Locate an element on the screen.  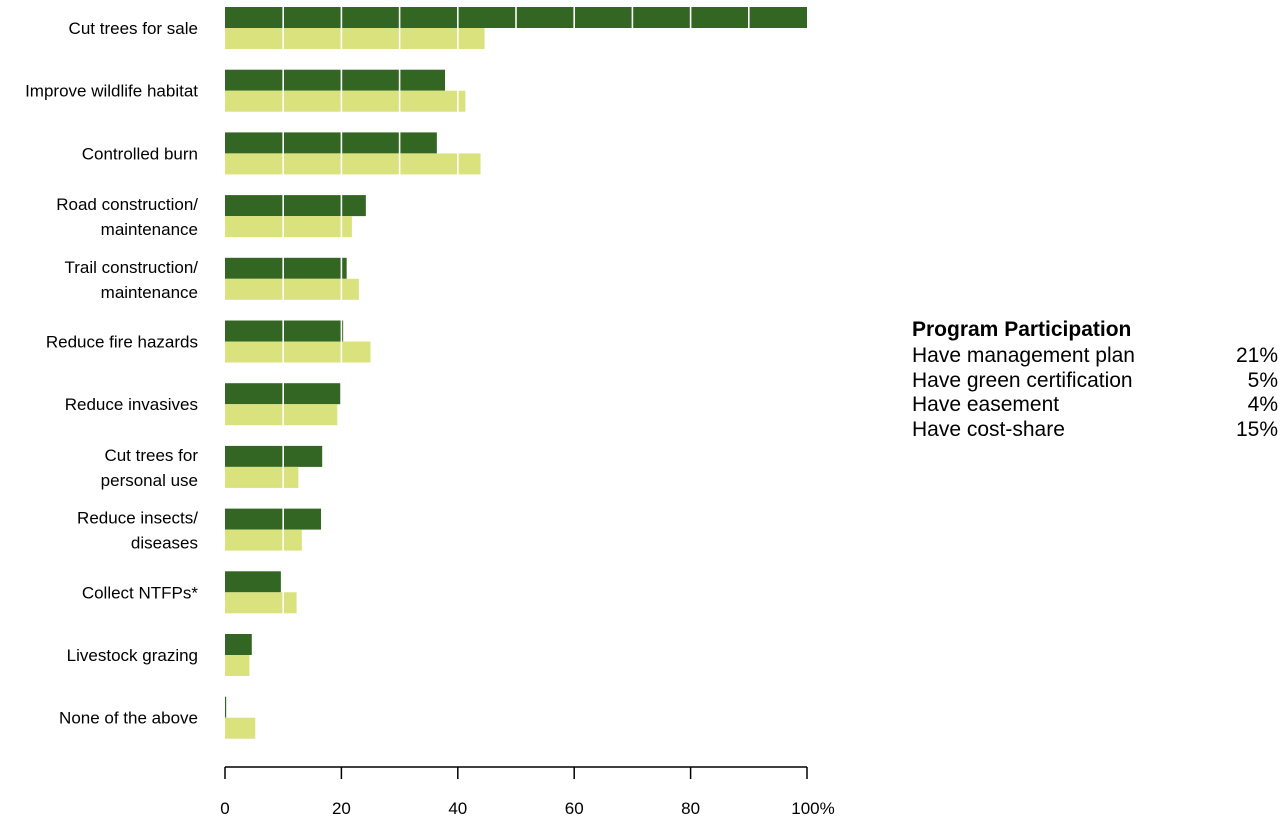
category-label-line: diseases is located at coordinates (164, 543).